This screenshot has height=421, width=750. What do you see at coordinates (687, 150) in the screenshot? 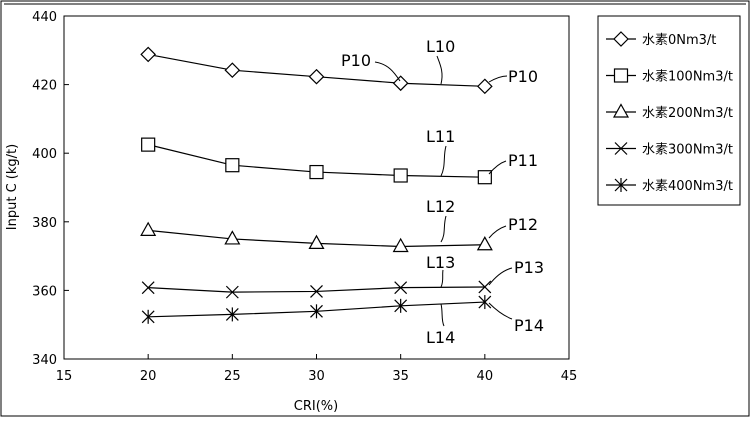
I see `legend-label: 水素300Nm3/t` at bounding box center [687, 150].